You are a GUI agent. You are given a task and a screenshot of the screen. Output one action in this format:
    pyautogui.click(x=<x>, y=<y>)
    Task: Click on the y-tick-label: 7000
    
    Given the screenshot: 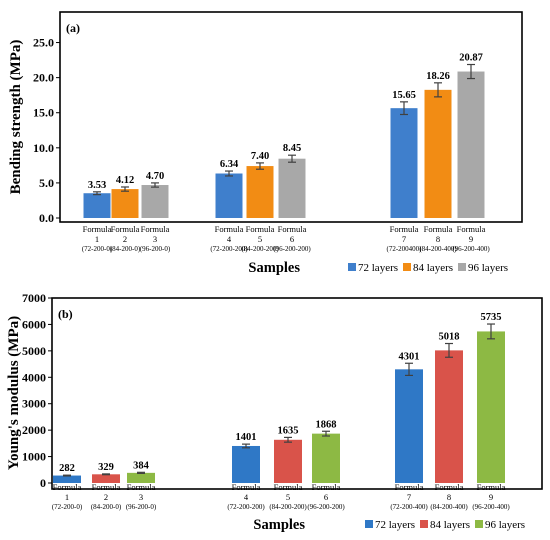 What is the action you would take?
    pyautogui.click(x=34, y=298)
    